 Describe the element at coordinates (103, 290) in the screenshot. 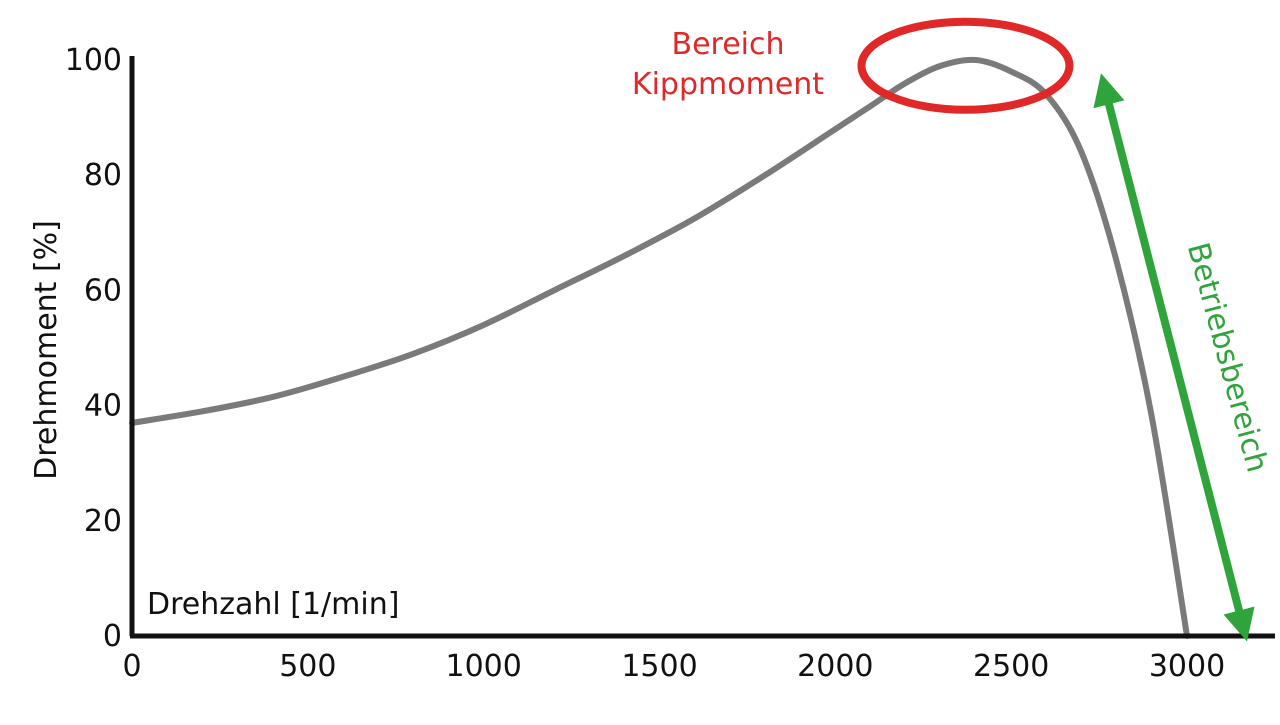

I see `y-tick-label: 60` at that location.